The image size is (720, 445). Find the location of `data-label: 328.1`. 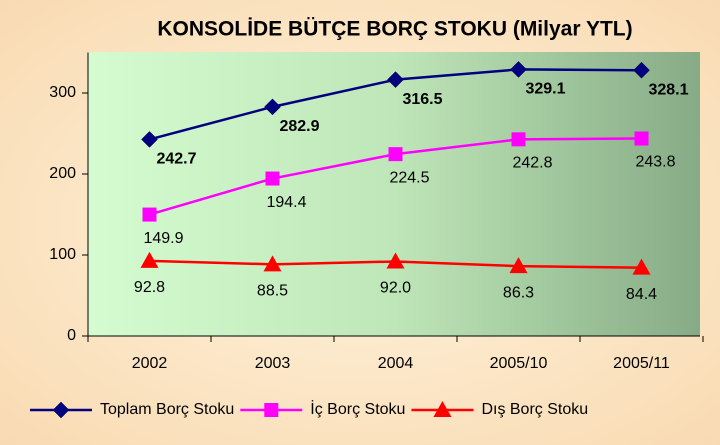

data-label: 328.1 is located at coordinates (668, 89).